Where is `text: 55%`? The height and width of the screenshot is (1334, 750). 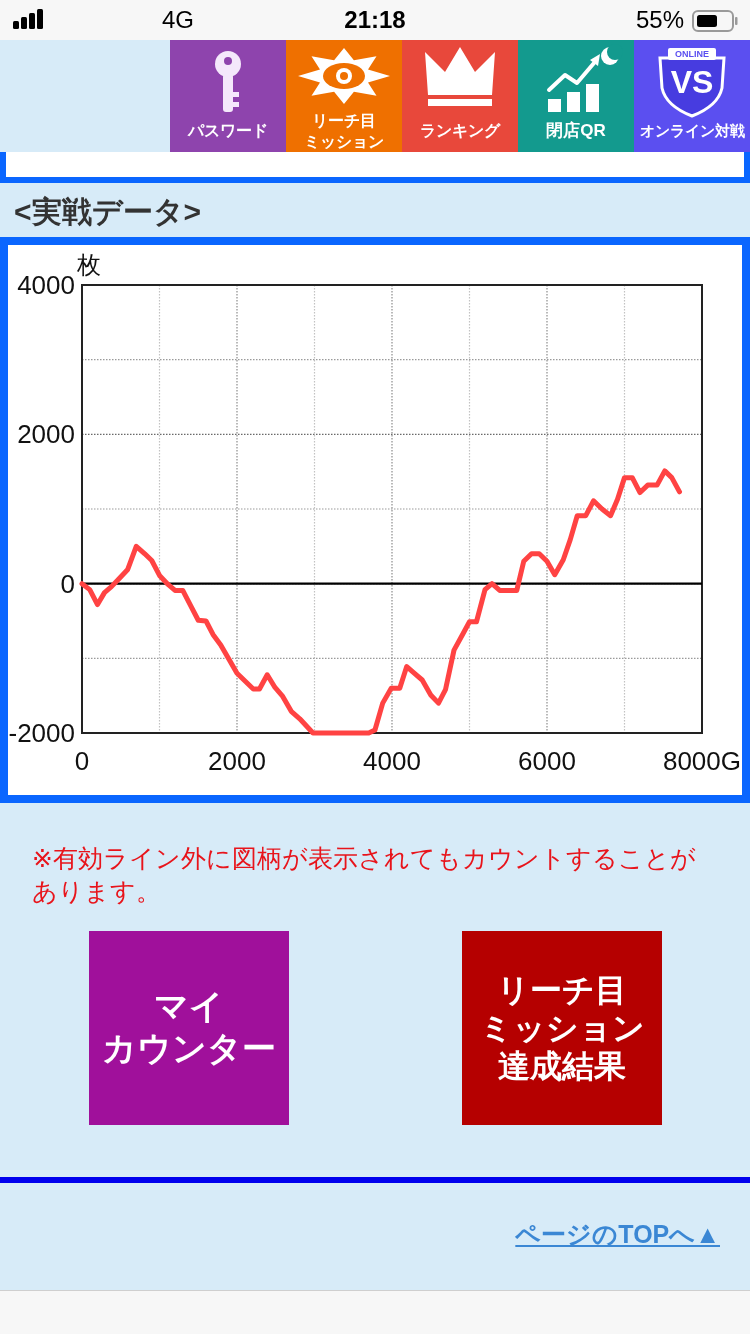
text: 55% is located at coordinates (659, 20).